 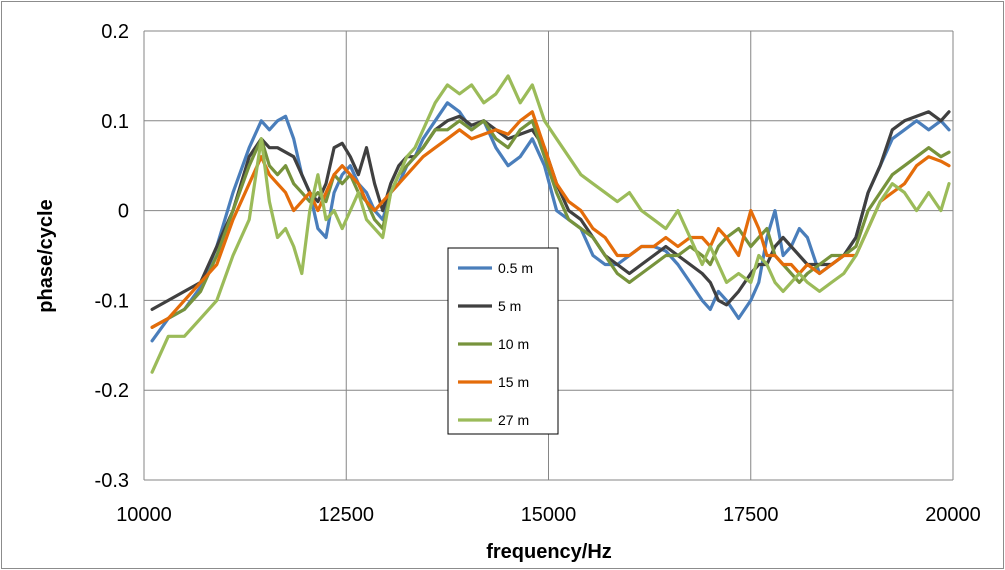 What do you see at coordinates (115, 122) in the screenshot?
I see `y-tick-label: 0.1` at bounding box center [115, 122].